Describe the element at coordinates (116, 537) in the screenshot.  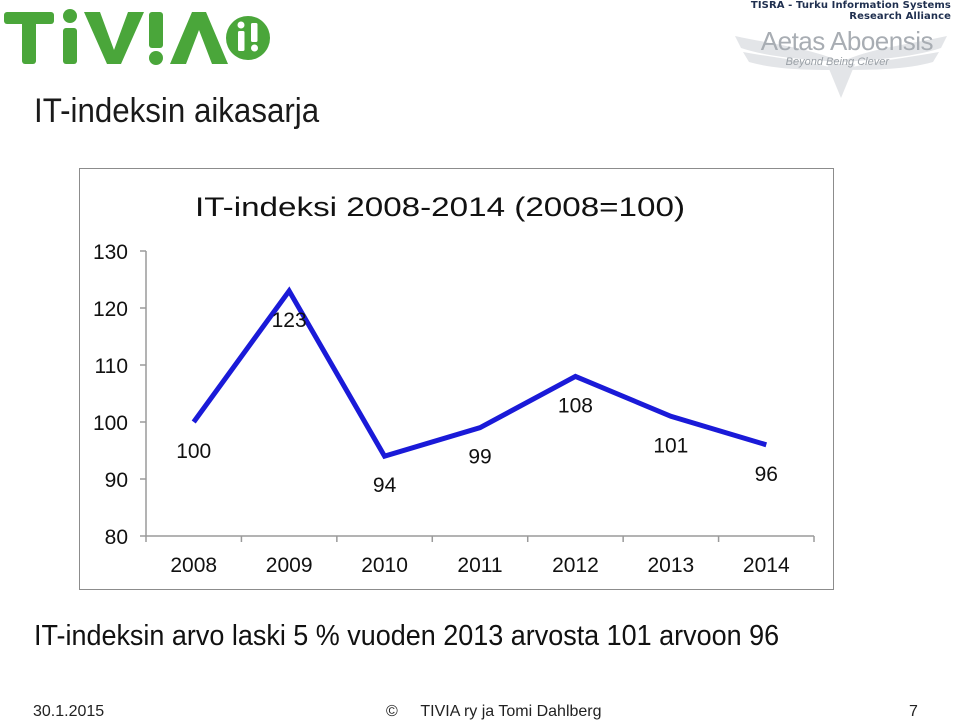
I see `y-tick-label: 80` at that location.